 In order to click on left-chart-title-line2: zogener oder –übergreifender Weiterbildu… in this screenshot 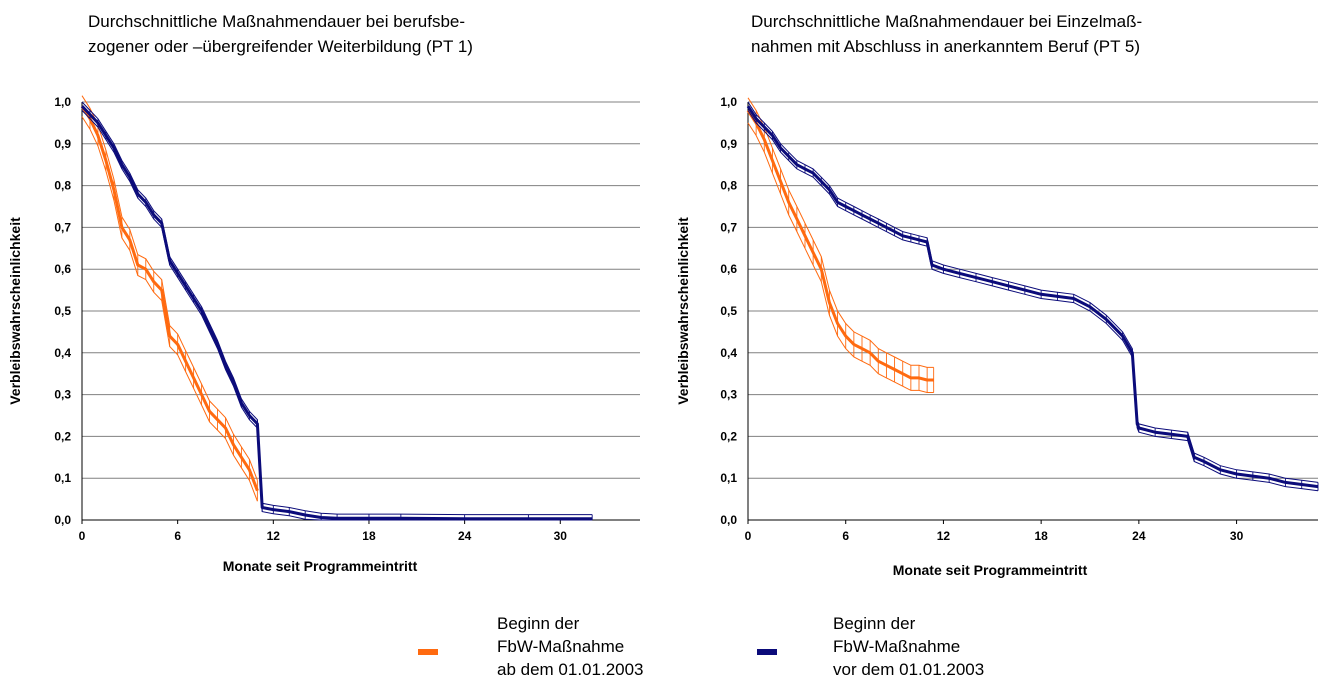, I will do `click(280, 46)`.